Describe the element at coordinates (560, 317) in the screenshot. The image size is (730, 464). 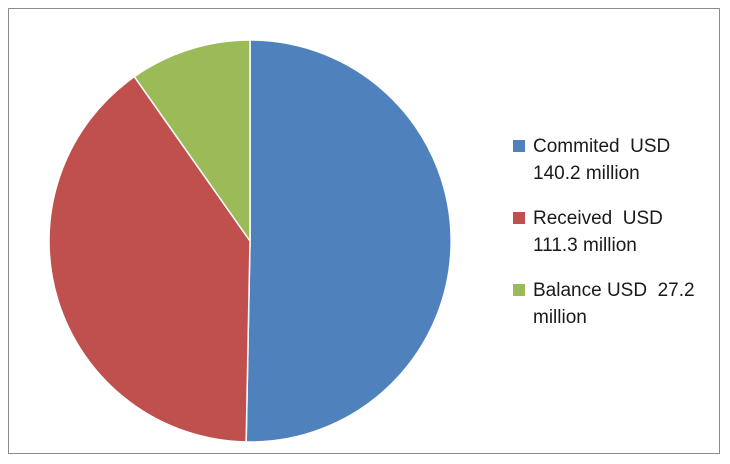
I see `legend-label-line: million` at that location.